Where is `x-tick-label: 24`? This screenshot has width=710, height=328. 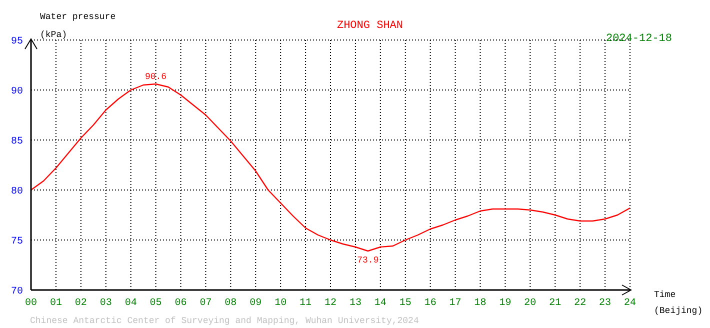 x-tick-label: 24 is located at coordinates (630, 304).